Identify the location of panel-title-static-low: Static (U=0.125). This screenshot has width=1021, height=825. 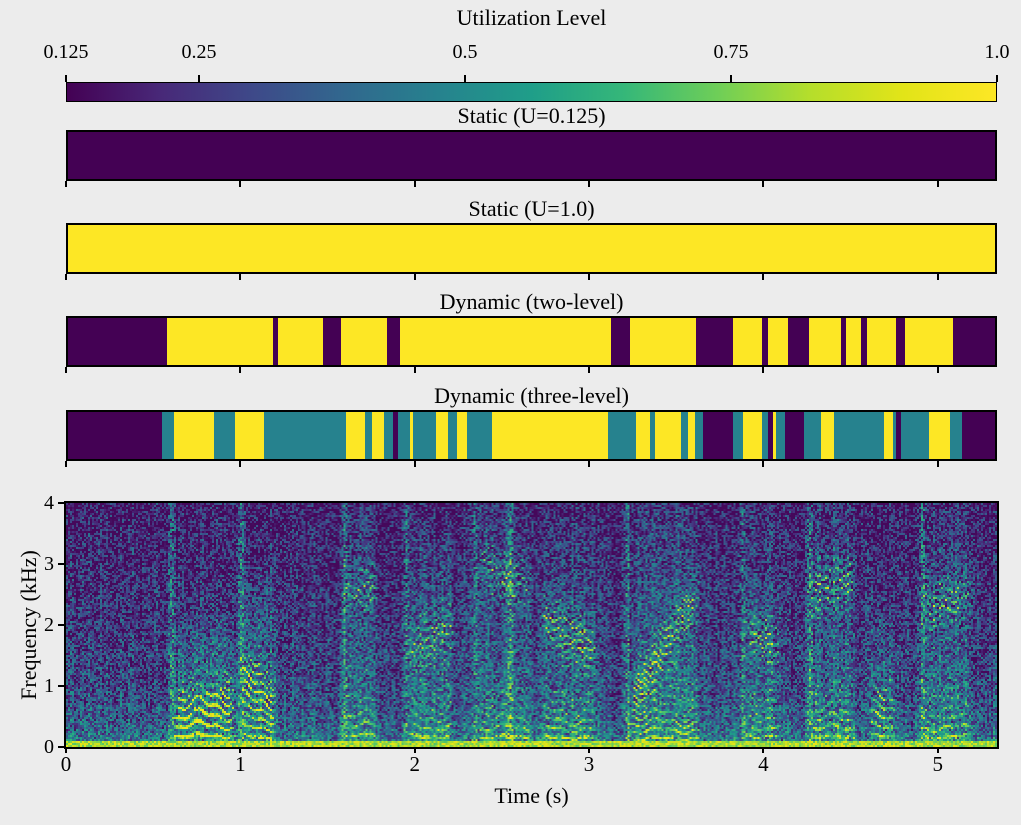
(531, 115).